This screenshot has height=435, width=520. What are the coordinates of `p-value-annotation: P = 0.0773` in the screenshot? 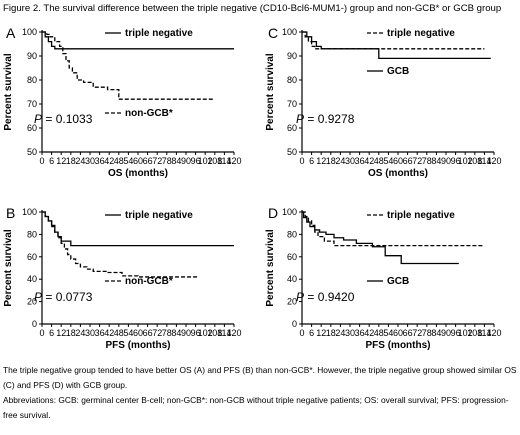 It's located at (63, 297).